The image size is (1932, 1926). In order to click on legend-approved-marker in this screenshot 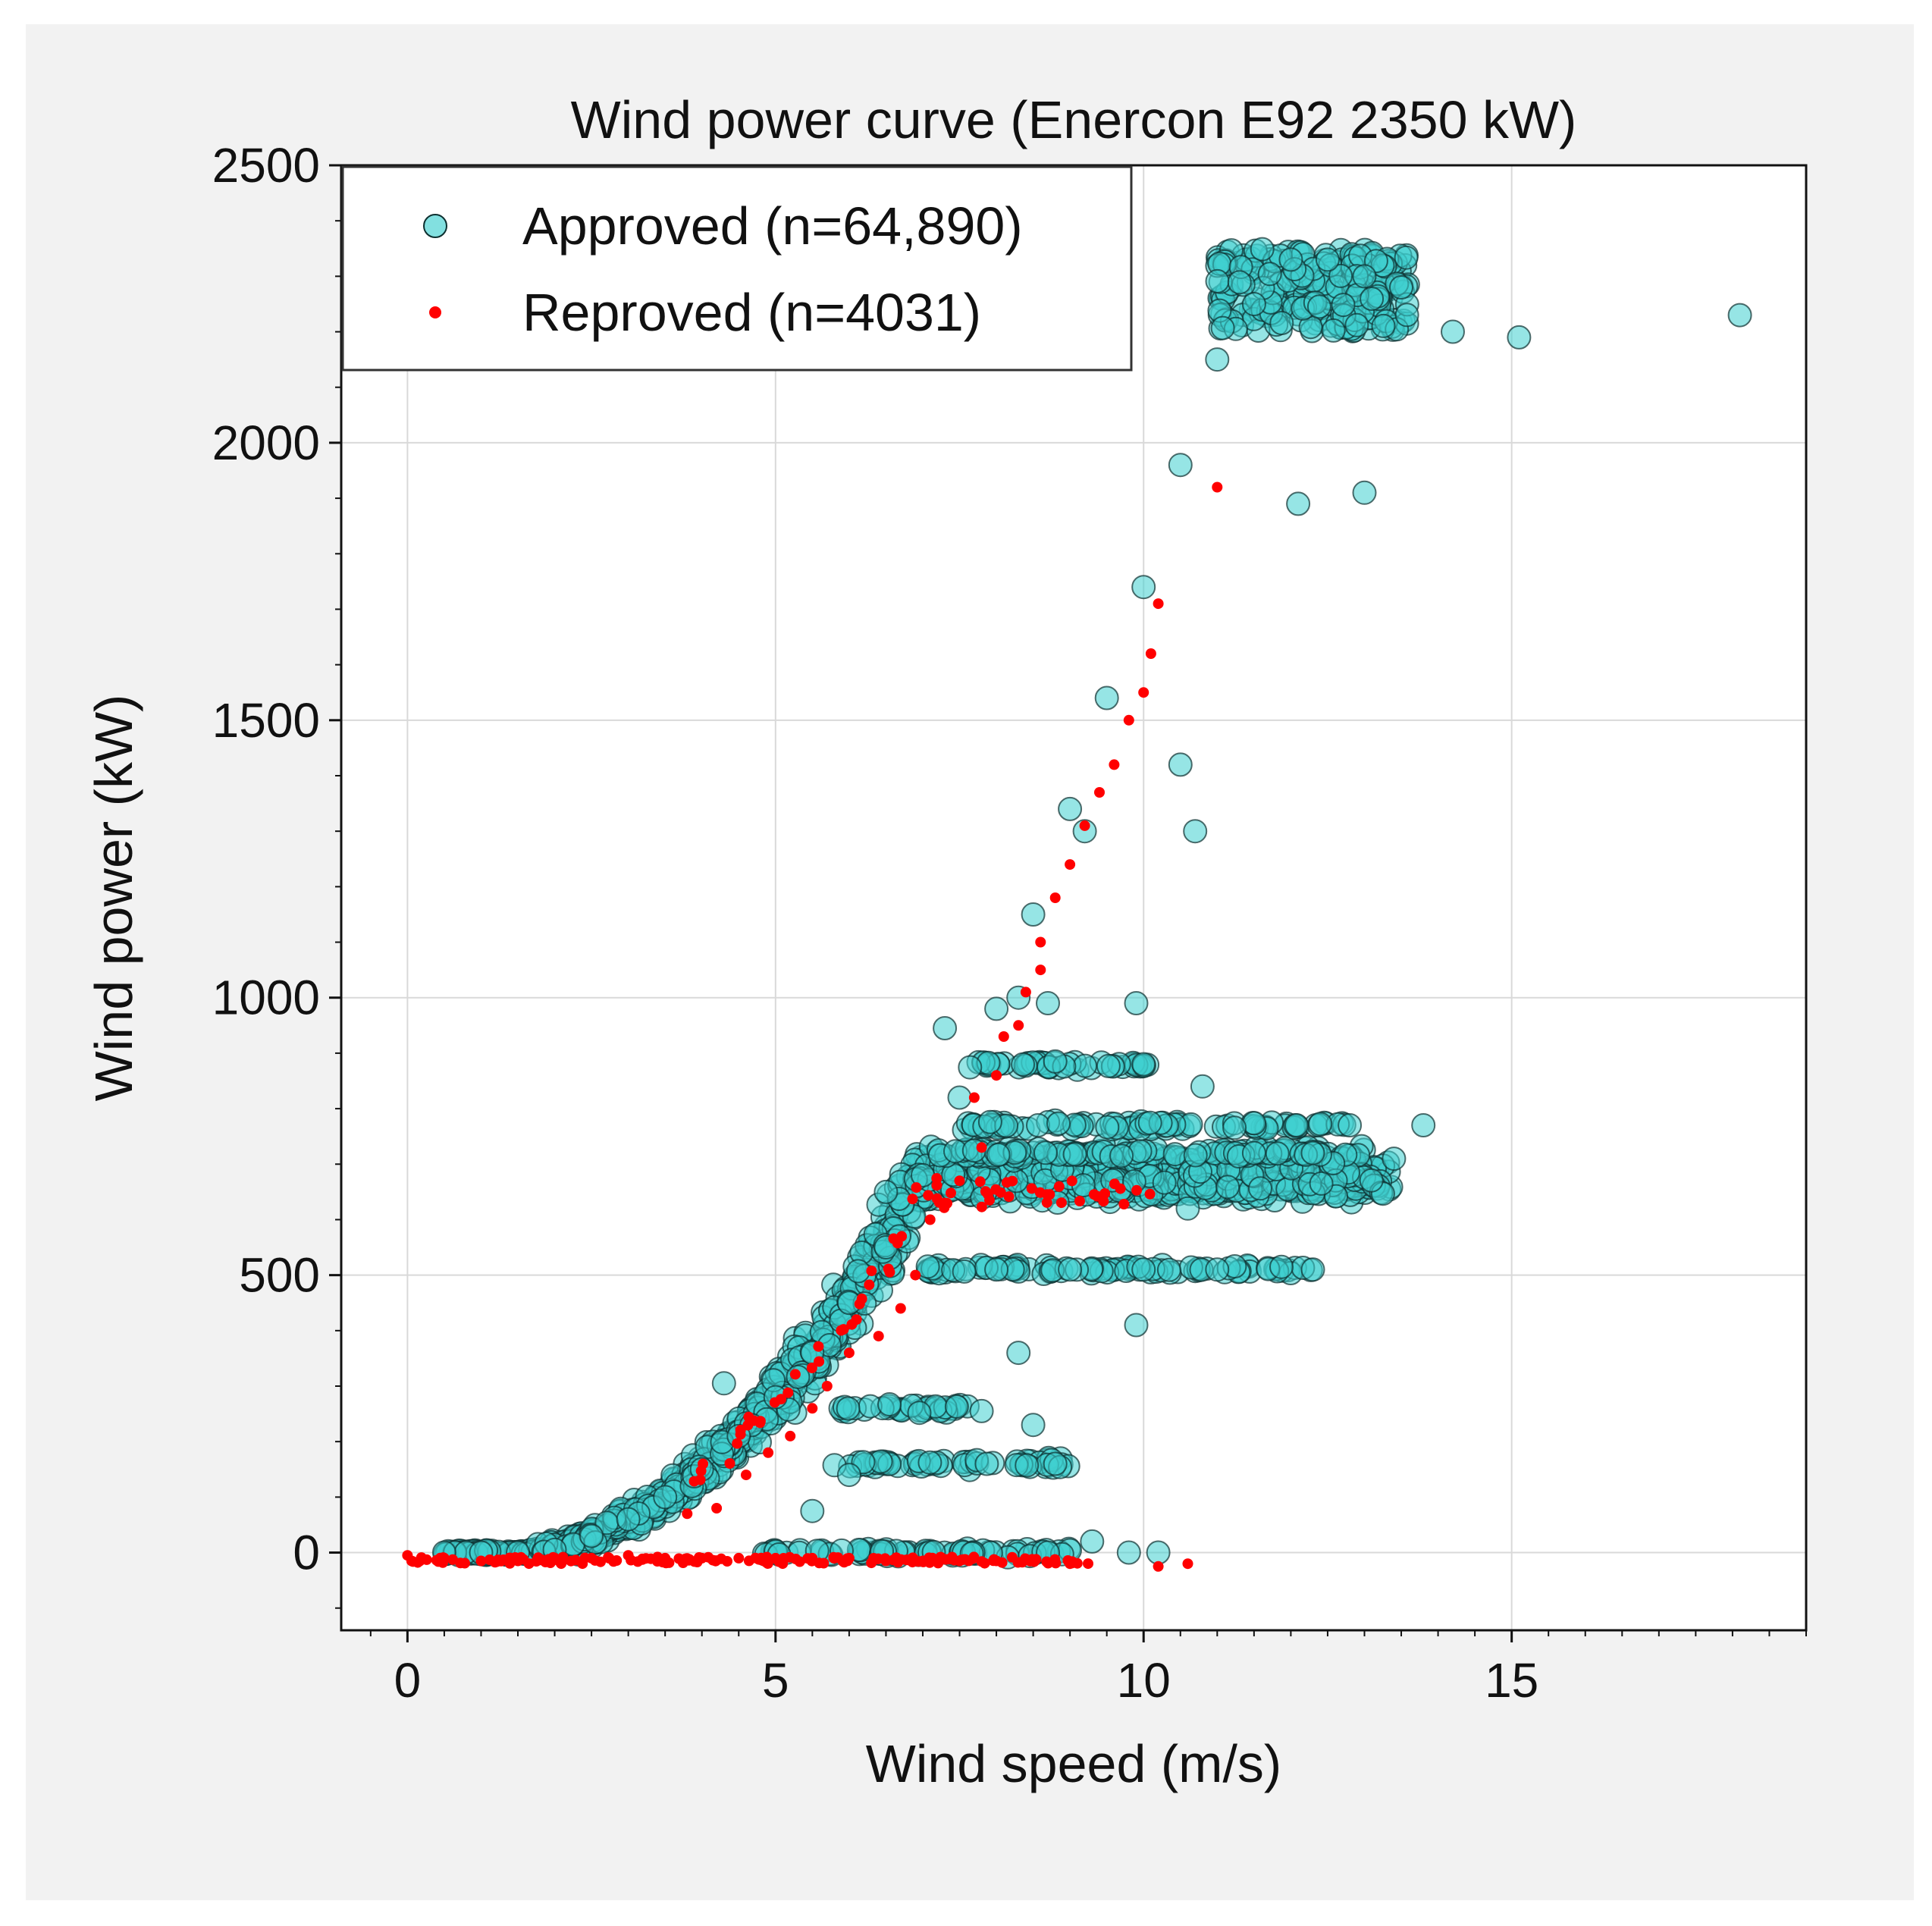, I will do `click(435, 226)`.